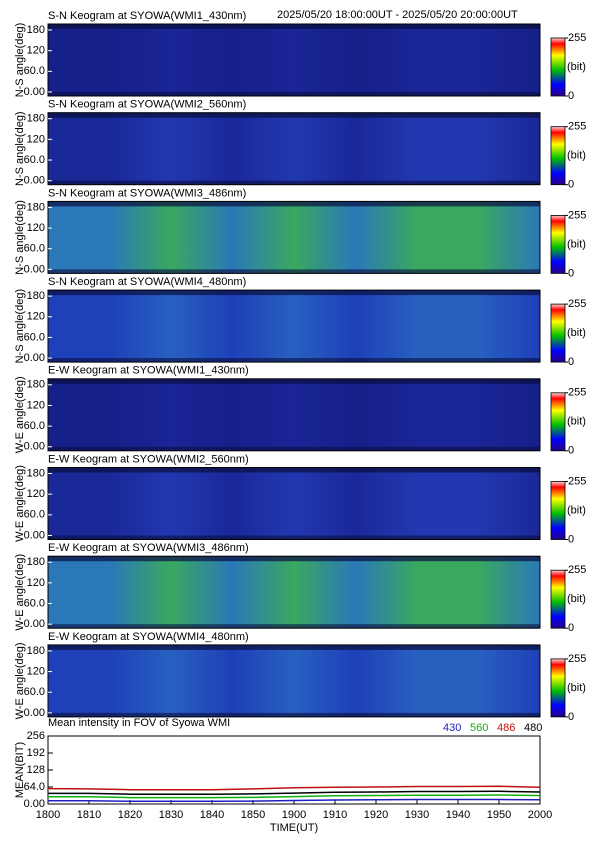  Describe the element at coordinates (48, 815) in the screenshot. I see `x-tick-label: 1800` at that location.